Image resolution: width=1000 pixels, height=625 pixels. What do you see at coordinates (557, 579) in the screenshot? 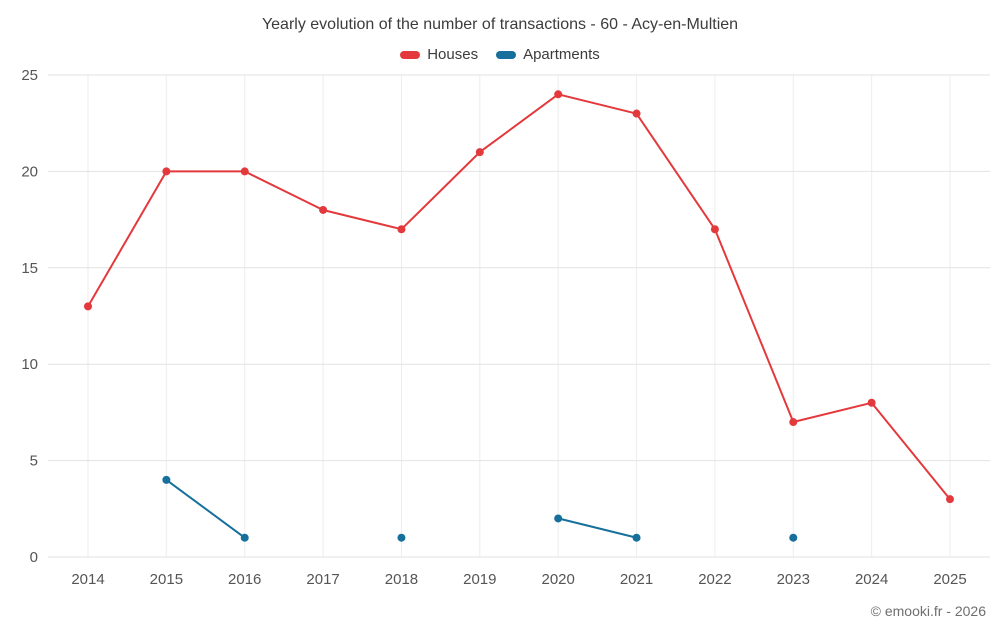
I see `svg-text: 2020` at bounding box center [557, 579].